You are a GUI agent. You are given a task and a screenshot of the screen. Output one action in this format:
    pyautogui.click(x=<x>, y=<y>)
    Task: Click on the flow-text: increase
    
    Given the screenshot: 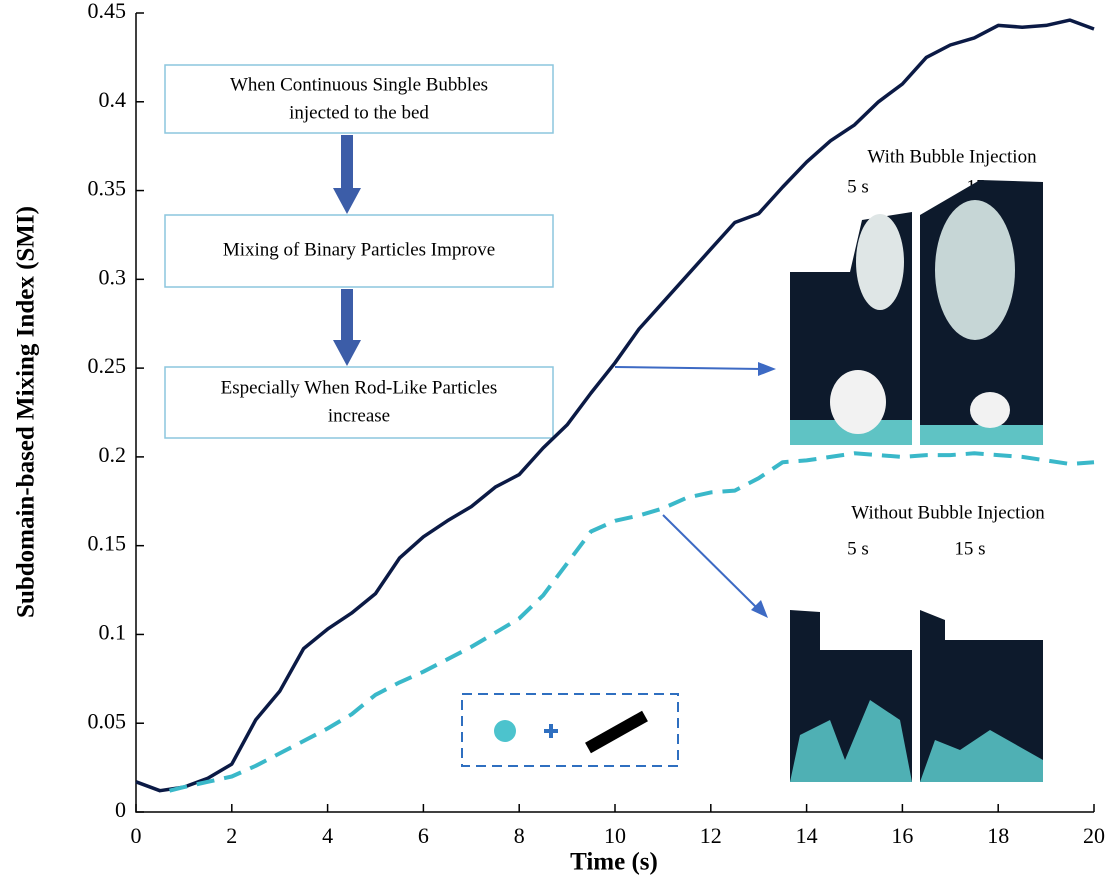 What is the action you would take?
    pyautogui.click(x=359, y=415)
    